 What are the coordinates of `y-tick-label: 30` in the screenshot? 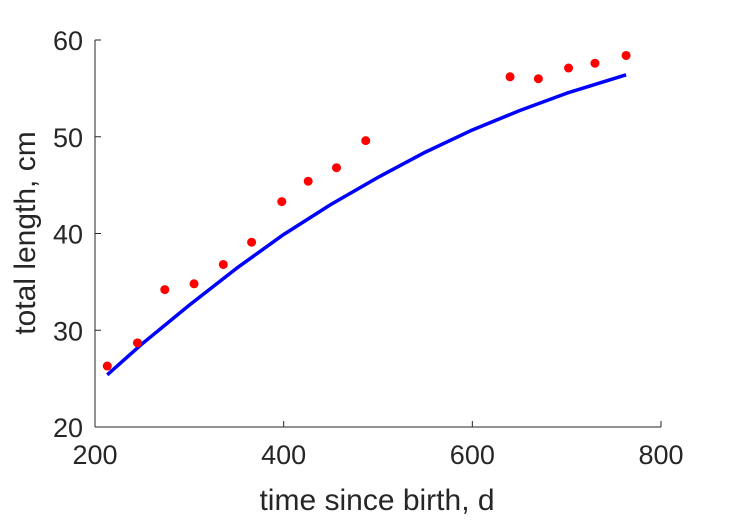 It's located at (68, 331).